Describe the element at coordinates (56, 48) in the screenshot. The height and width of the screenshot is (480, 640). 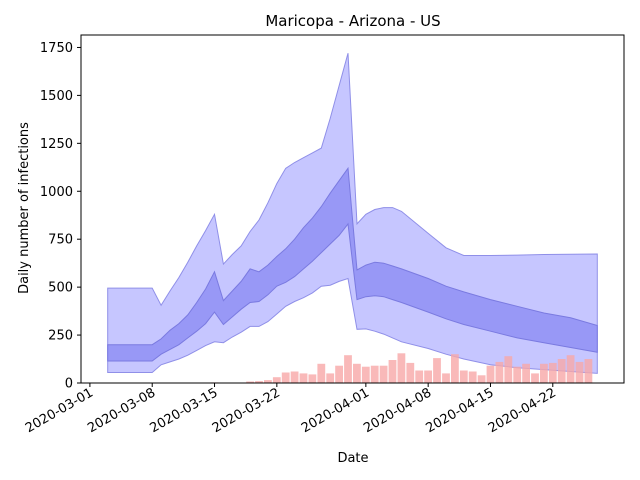
I see `y-tick-label: 1750` at that location.